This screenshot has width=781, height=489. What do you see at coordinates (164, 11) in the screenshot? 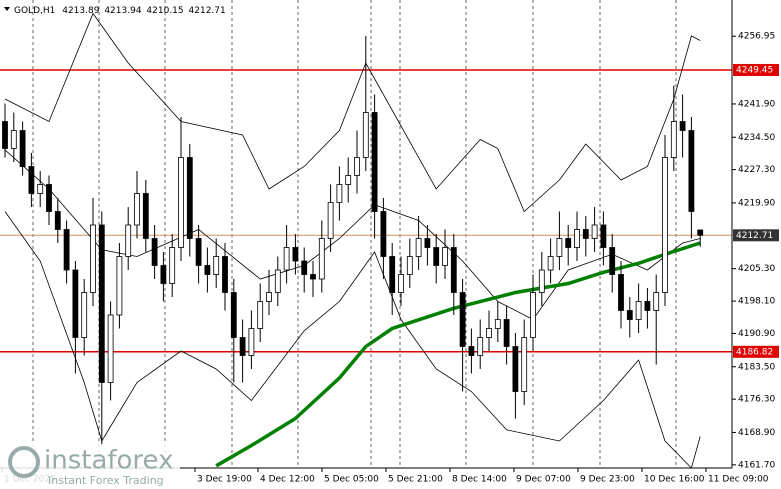
I see `low: 4210.15` at bounding box center [164, 11].